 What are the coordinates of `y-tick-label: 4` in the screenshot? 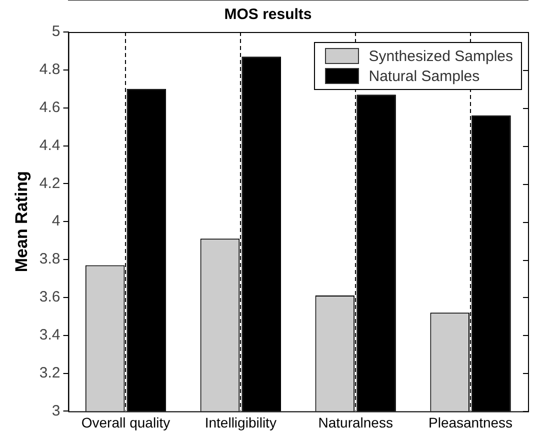 It's located at (56, 221).